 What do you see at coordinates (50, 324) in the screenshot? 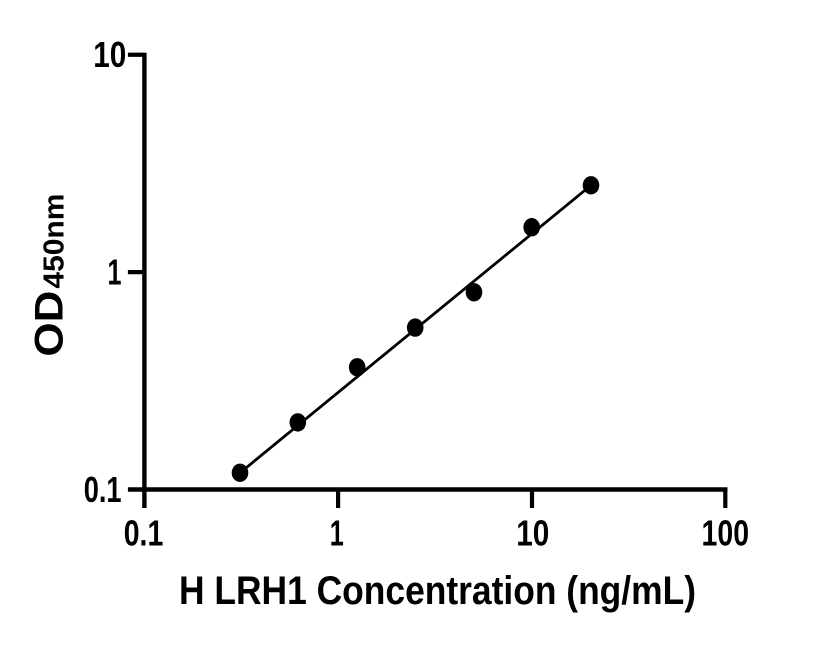
I see `svg-text: OD` at bounding box center [50, 324].